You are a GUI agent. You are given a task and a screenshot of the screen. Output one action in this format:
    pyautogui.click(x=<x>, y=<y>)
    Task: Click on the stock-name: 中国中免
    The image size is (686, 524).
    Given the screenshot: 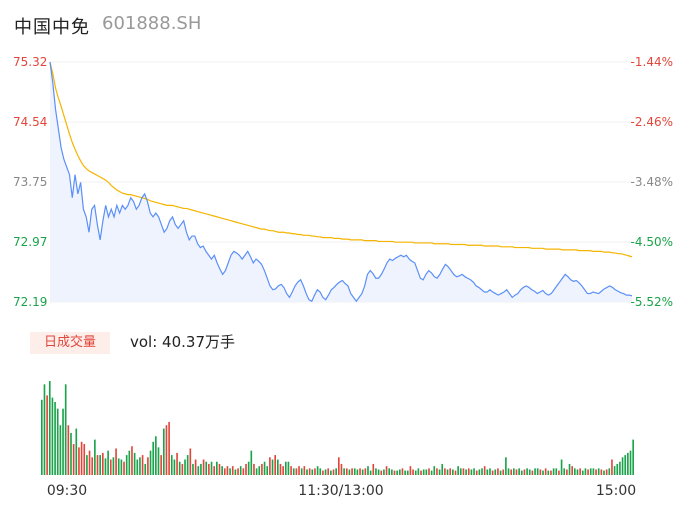 What is the action you would take?
    pyautogui.click(x=52, y=27)
    